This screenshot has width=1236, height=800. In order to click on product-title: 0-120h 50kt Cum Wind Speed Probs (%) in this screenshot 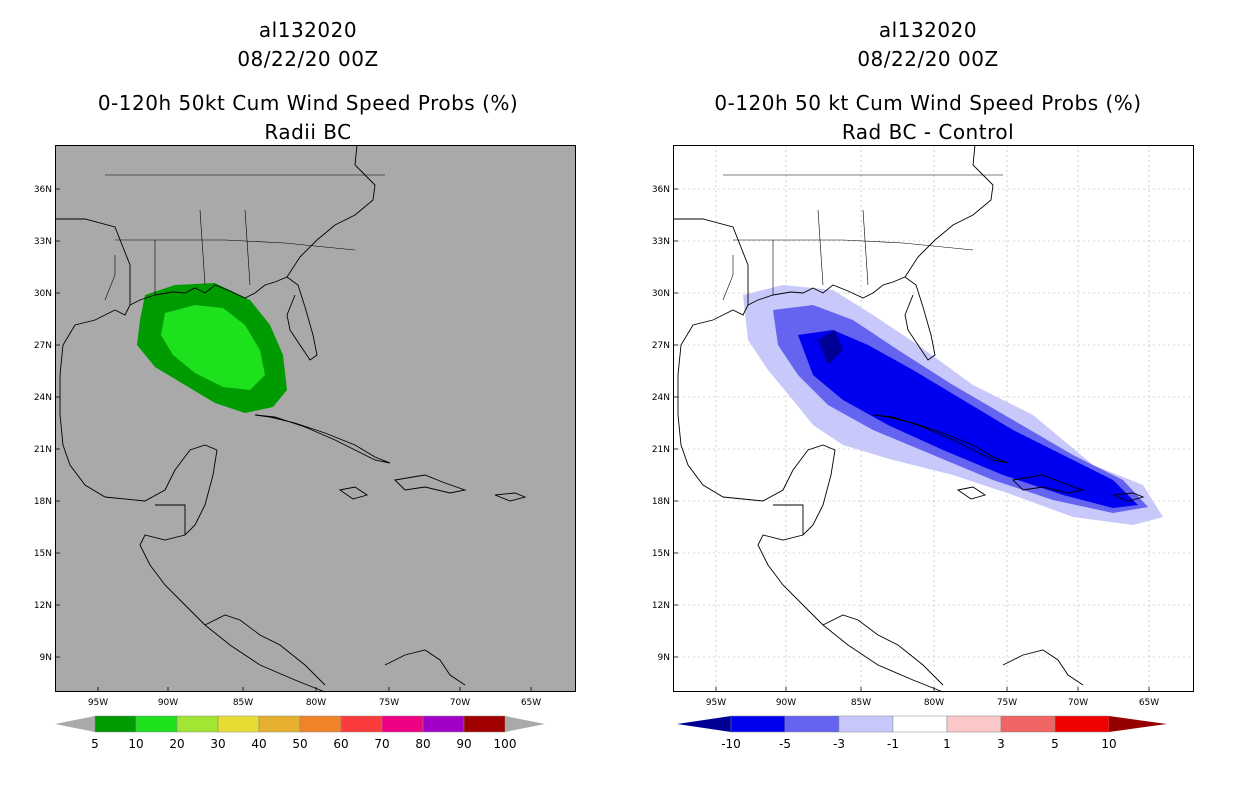, I will do `click(308, 103)`.